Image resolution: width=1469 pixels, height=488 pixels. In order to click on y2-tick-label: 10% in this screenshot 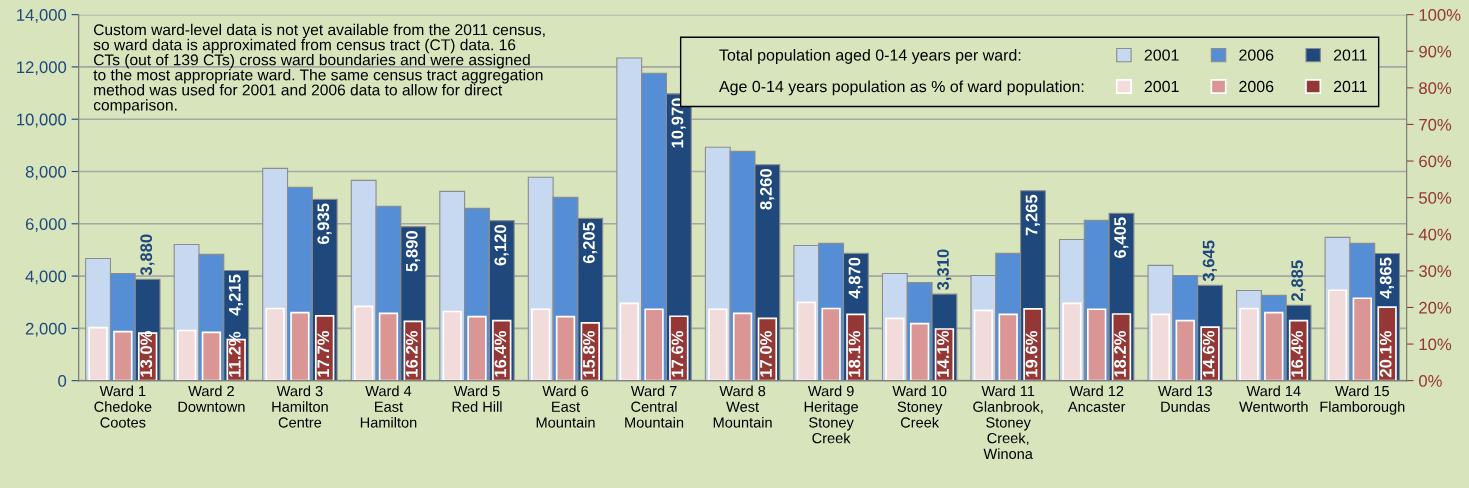, I will do `click(1435, 344)`.